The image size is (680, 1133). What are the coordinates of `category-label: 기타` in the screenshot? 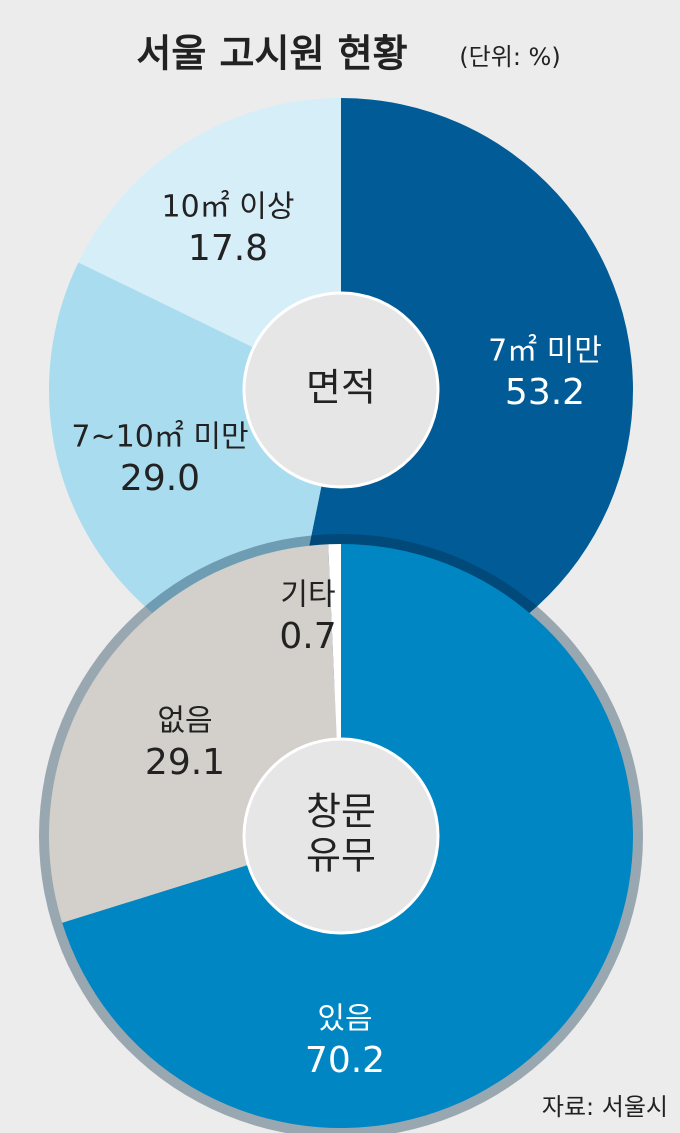 It's located at (307, 595).